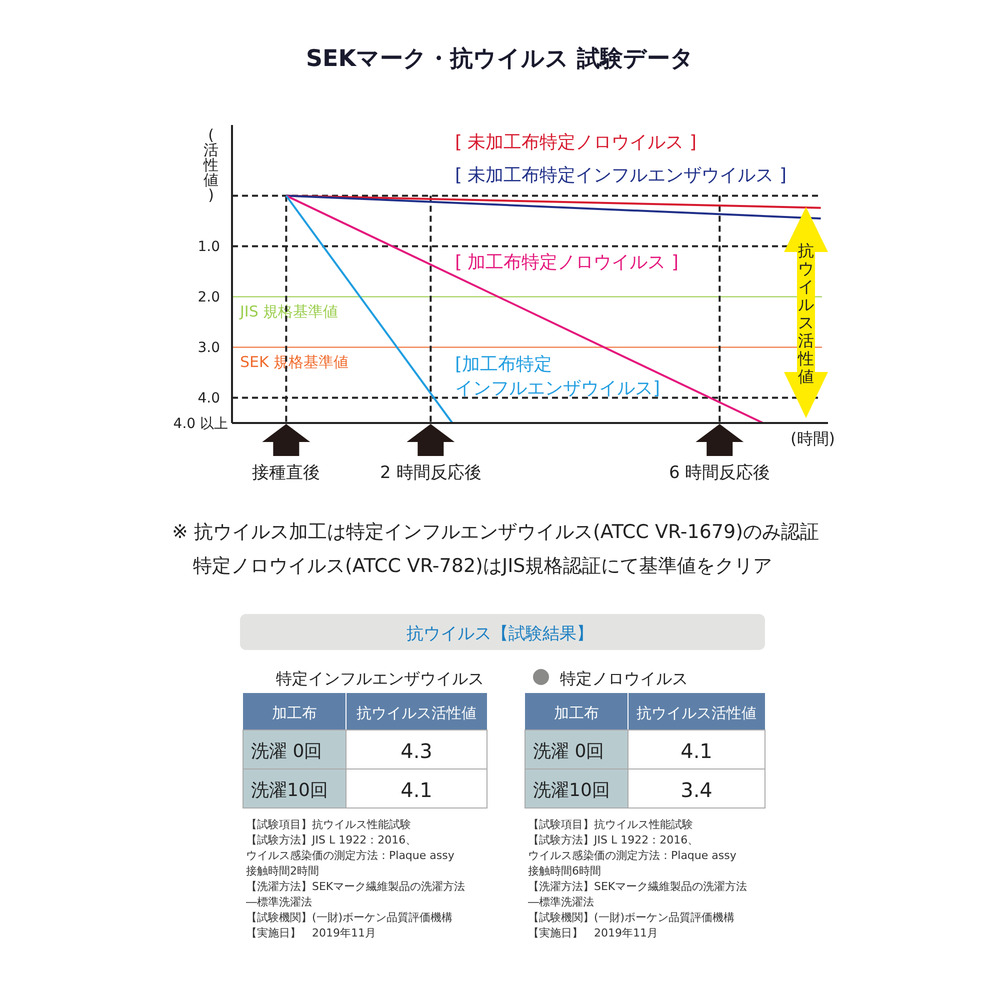 The height and width of the screenshot is (1000, 1000). I want to click on series-label: [加工布特定インフルエンザウイルス], so click(557, 376).